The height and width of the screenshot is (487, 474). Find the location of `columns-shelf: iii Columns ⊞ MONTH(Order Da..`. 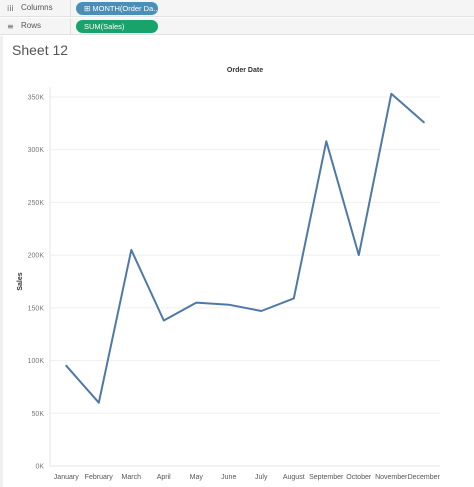

columns-shelf: iii Columns ⊞ MONTH(Order Da.. is located at coordinates (237, 8).